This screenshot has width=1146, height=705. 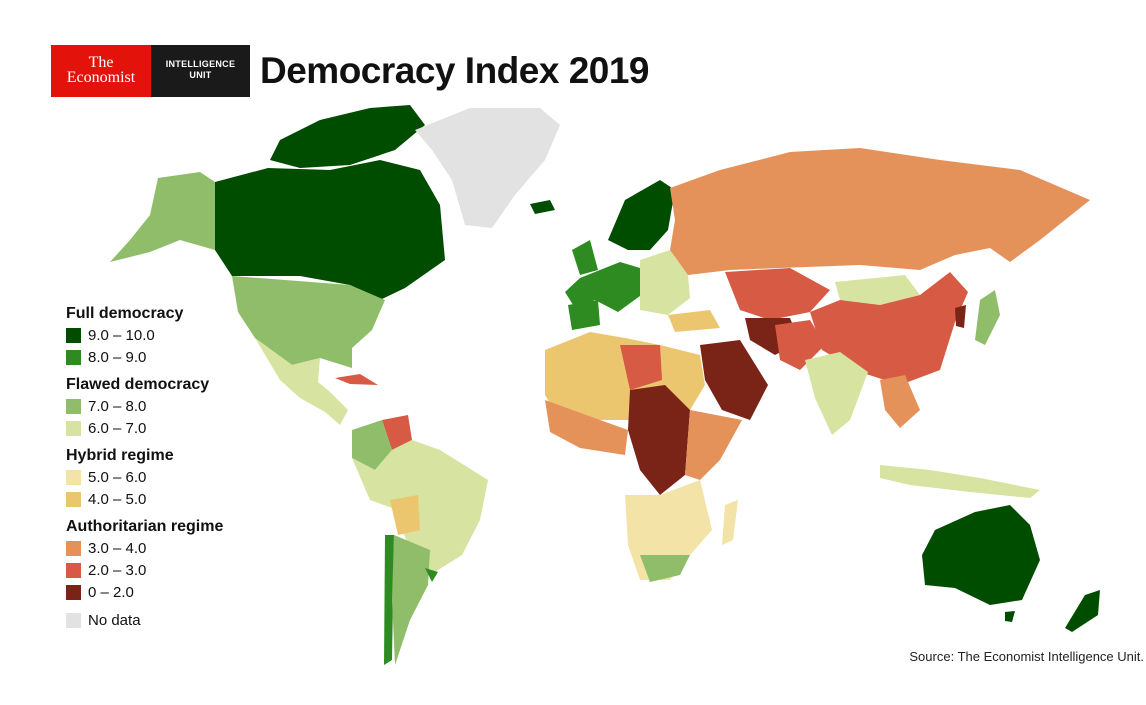 What do you see at coordinates (117, 357) in the screenshot?
I see `legend-label: 8.0 – 9.0` at bounding box center [117, 357].